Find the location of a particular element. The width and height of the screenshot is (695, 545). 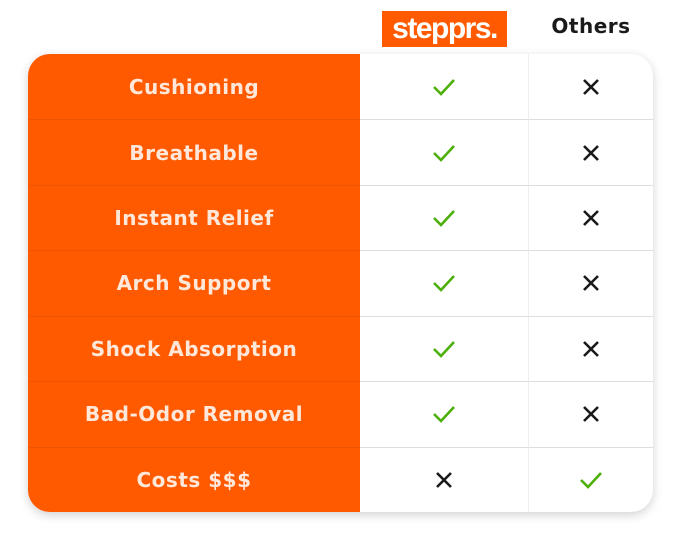

feature-label: Arch Support is located at coordinates (194, 283).